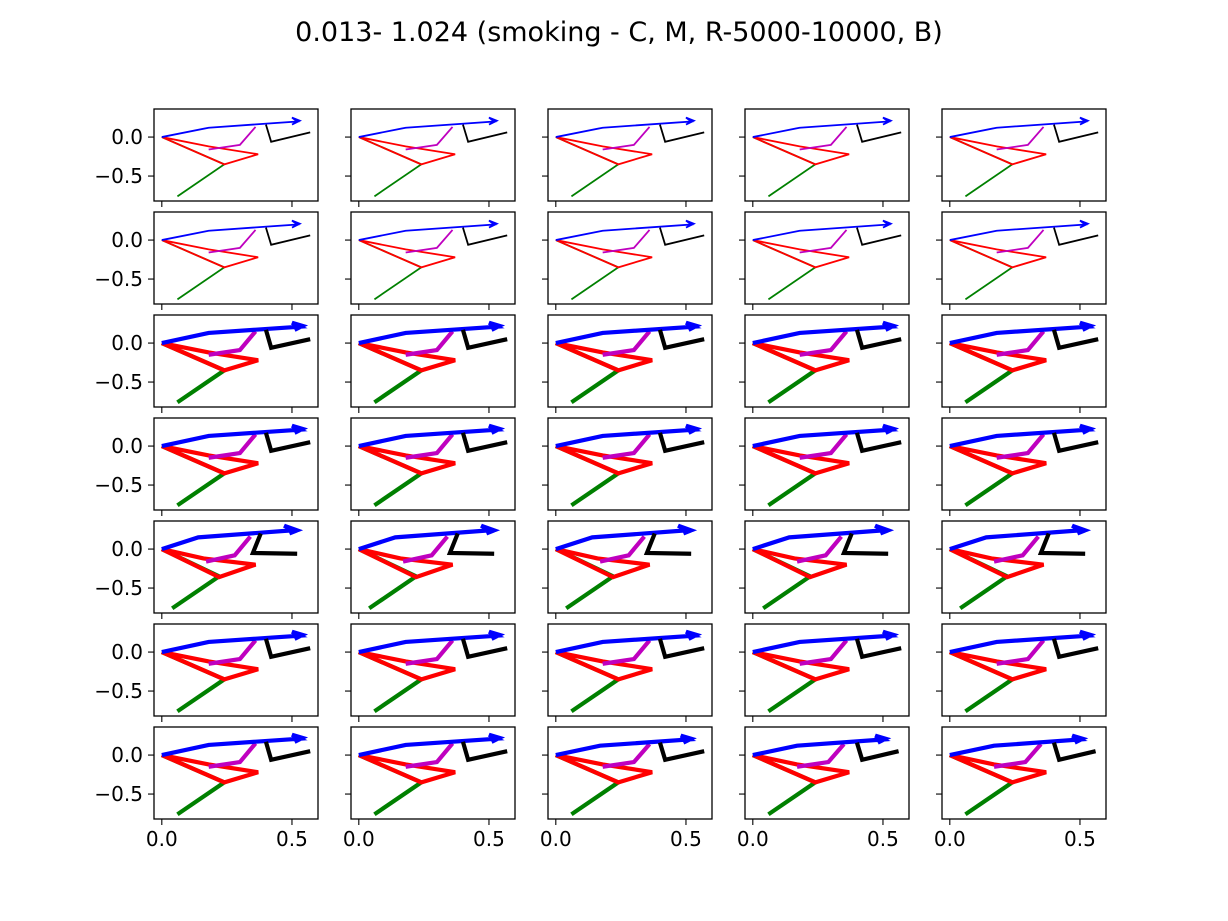 The image size is (1228, 921). I want to click on x-tick-label: 0.5, so click(489, 839).